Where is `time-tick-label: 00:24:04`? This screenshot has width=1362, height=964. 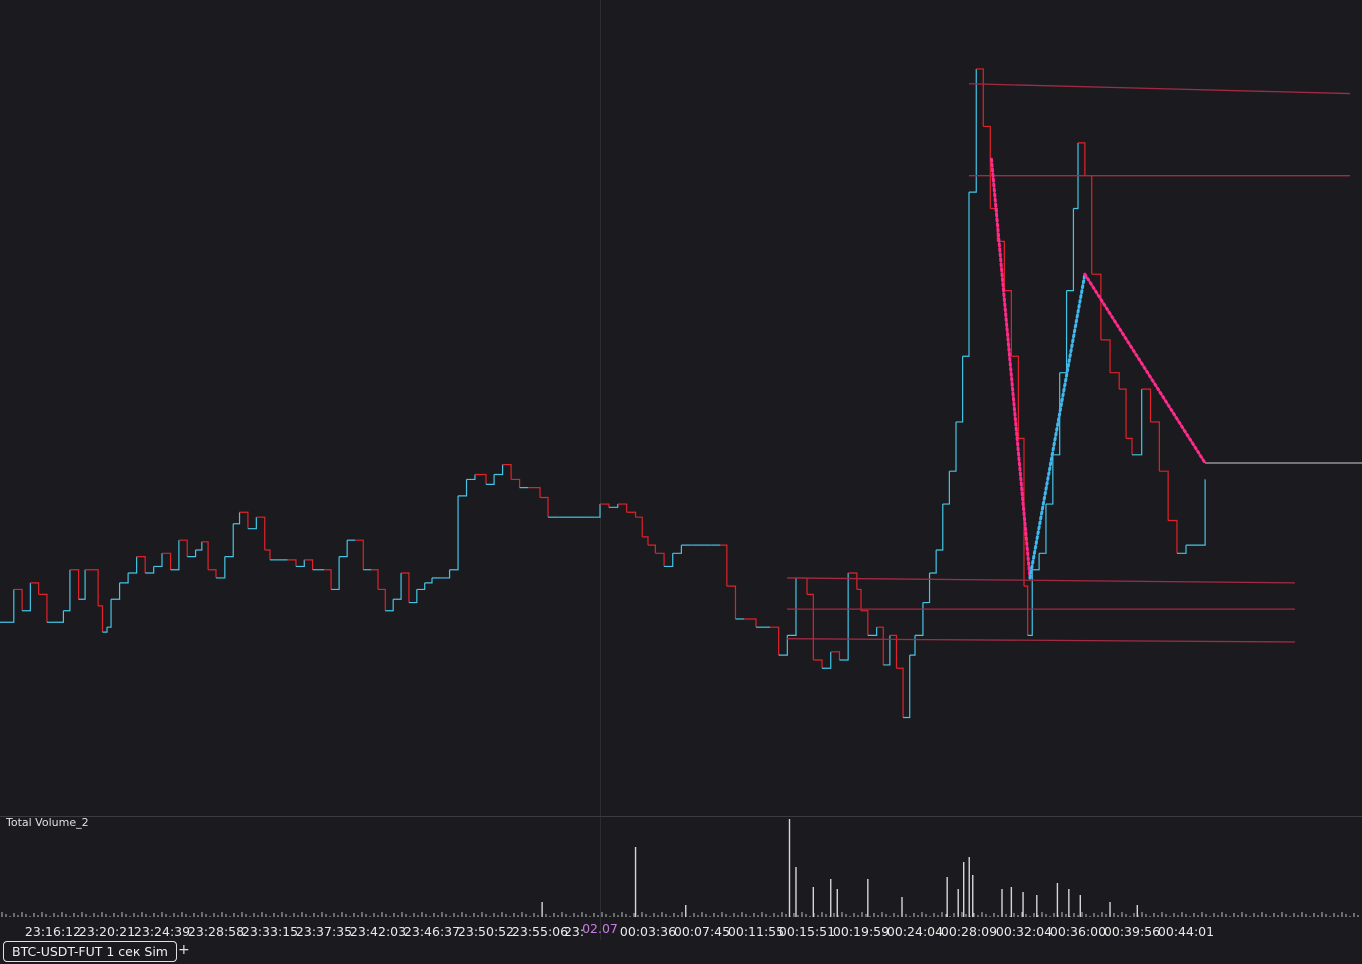
time-tick-label: 00:24:04 is located at coordinates (915, 931).